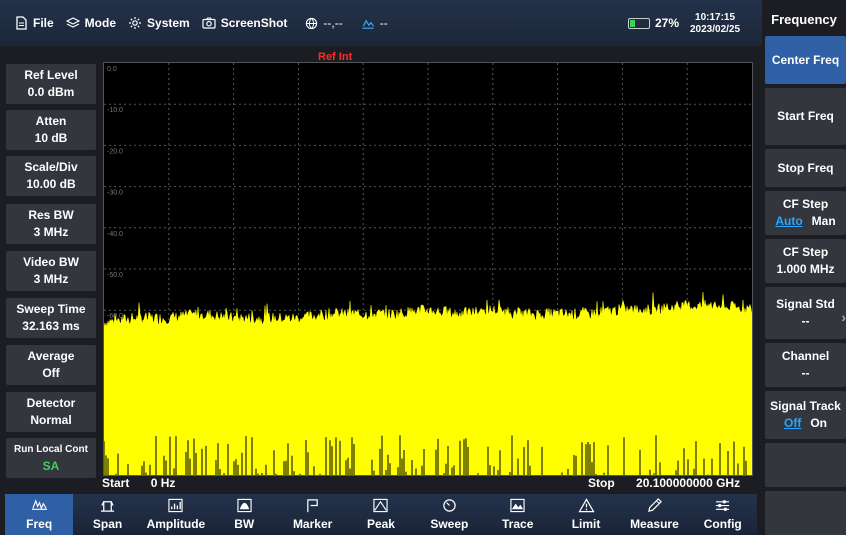 The width and height of the screenshot is (846, 535). Describe the element at coordinates (135, 23) in the screenshot. I see `gear-icon` at that location.